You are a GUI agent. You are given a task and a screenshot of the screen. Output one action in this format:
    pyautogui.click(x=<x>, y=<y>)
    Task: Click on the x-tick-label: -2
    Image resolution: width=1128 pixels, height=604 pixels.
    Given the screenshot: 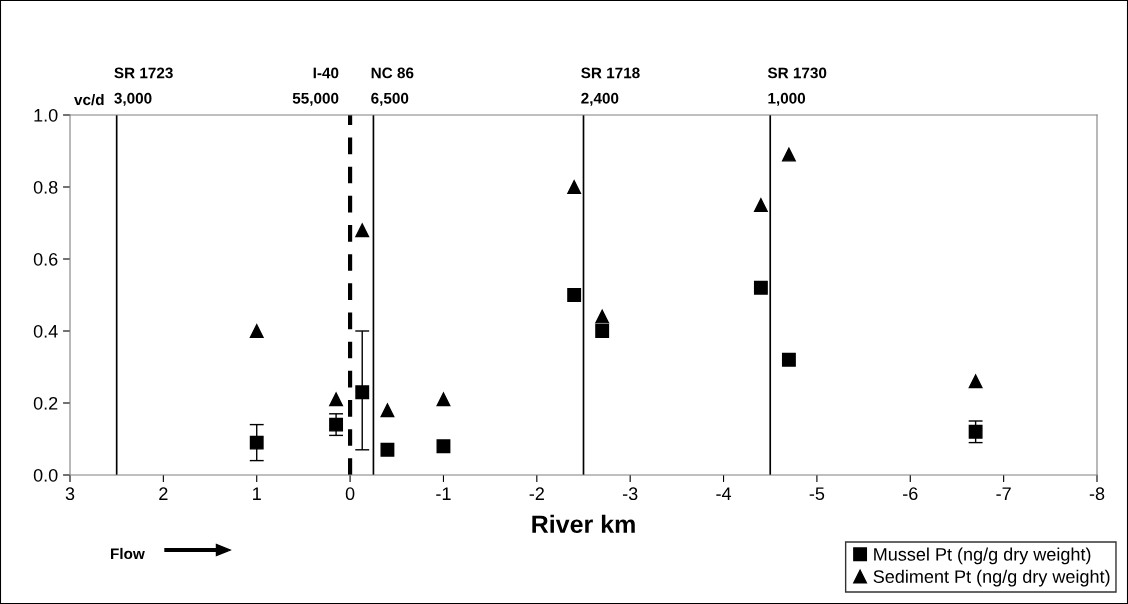 What is the action you would take?
    pyautogui.click(x=536, y=493)
    